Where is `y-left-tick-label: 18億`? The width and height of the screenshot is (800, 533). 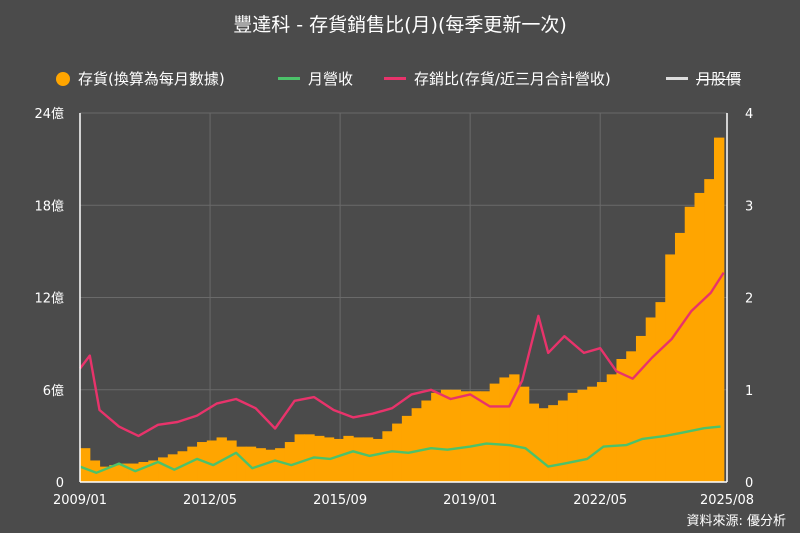 y-left-tick-label: 18億 is located at coordinates (49, 206).